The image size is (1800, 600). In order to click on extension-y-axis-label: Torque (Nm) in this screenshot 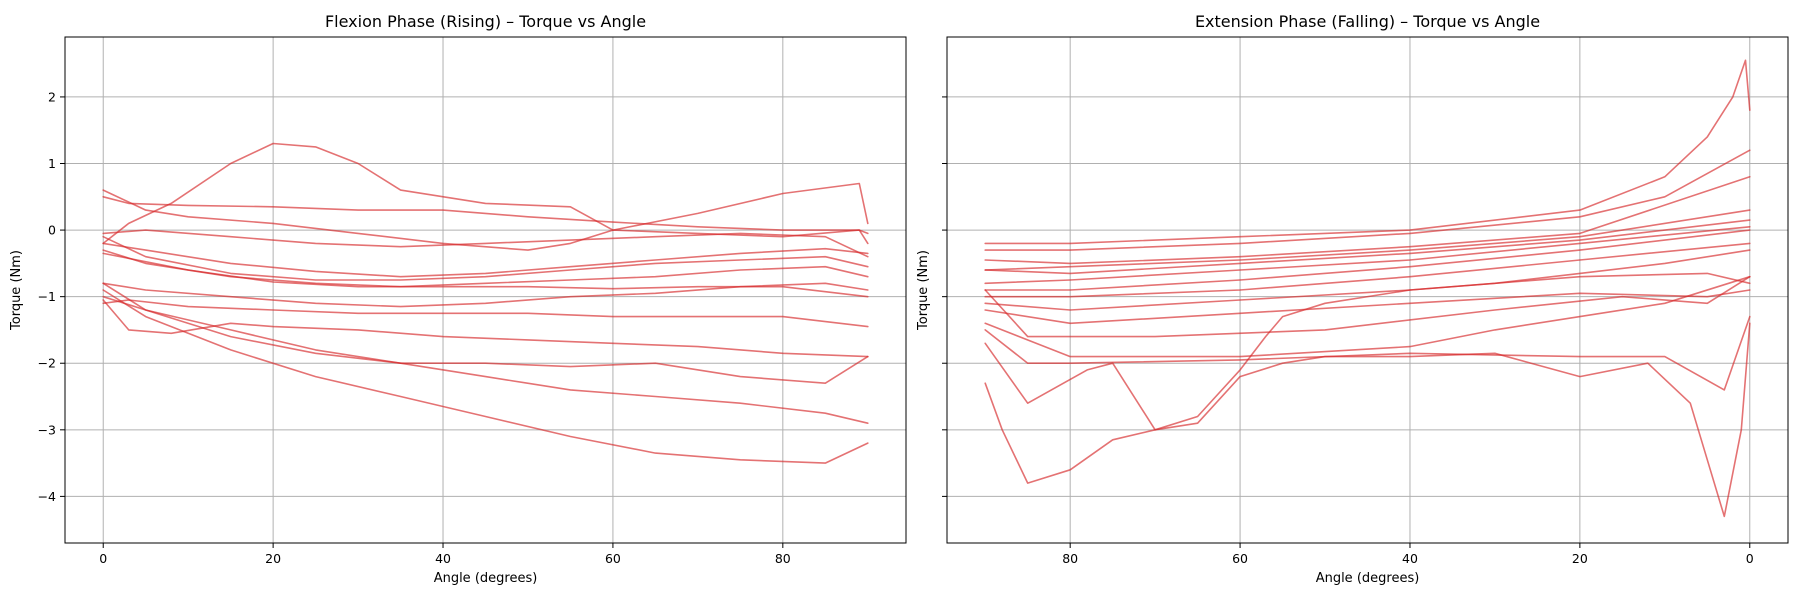, I will do `click(923, 290)`.